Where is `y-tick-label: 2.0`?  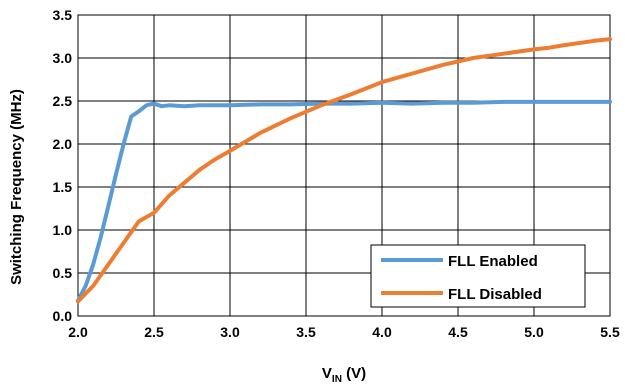
y-tick-label: 2.0 is located at coordinates (63, 144).